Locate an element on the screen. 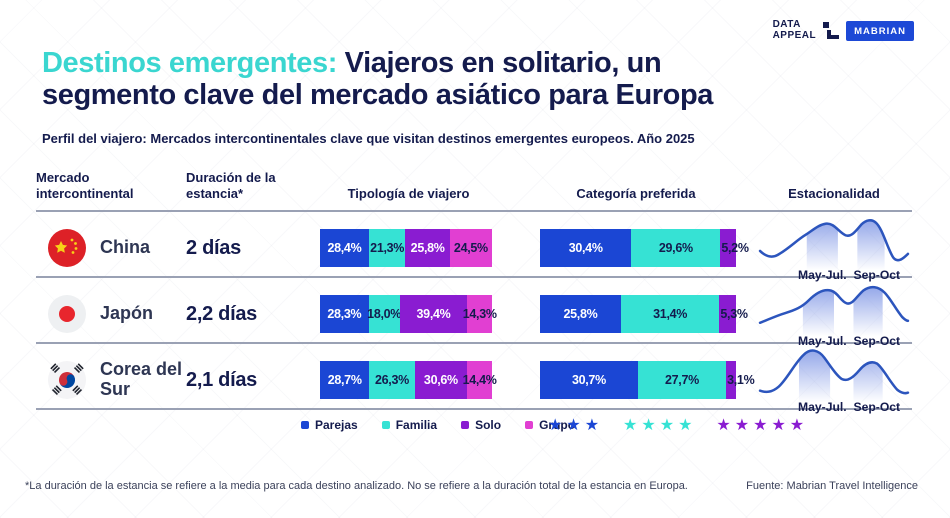 Image resolution: width=950 pixels, height=518 pixels. bar-segment-label: 31,4% is located at coordinates (670, 314).